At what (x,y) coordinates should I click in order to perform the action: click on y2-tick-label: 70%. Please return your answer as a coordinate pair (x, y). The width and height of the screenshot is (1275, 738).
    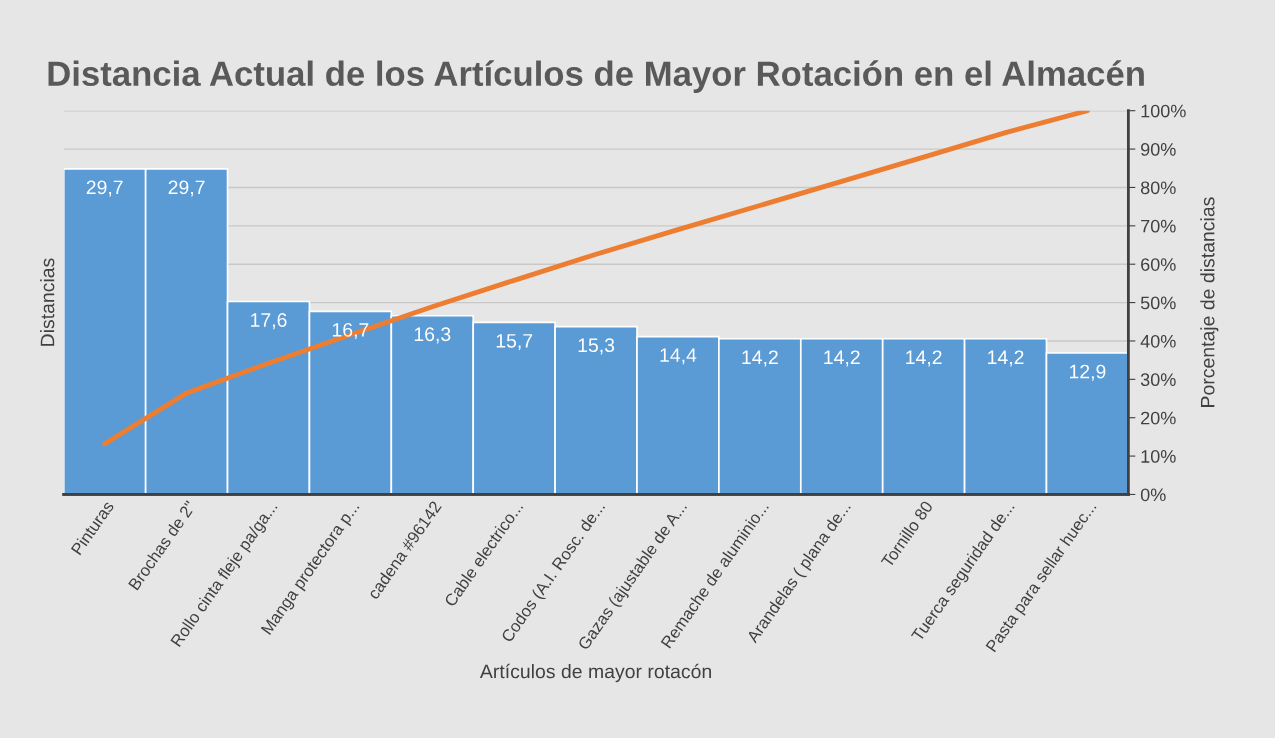
    Looking at the image, I should click on (1158, 226).